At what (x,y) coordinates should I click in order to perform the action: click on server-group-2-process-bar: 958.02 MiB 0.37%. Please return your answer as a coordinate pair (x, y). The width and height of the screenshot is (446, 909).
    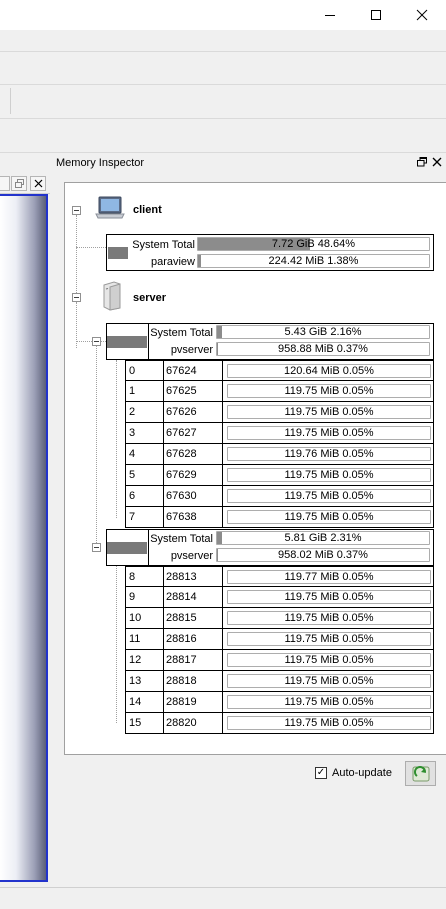
    Looking at the image, I should click on (323, 555).